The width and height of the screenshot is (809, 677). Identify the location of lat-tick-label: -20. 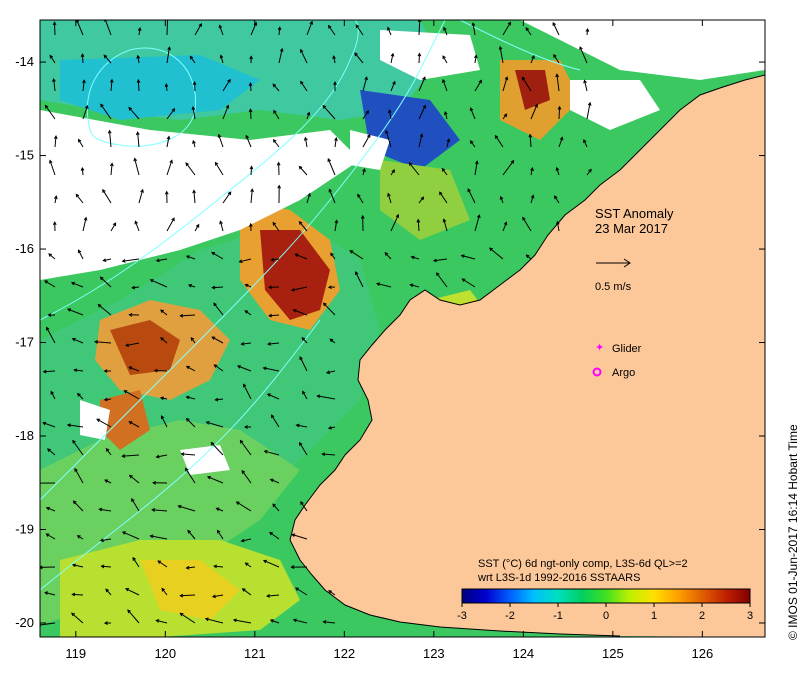
(24, 622).